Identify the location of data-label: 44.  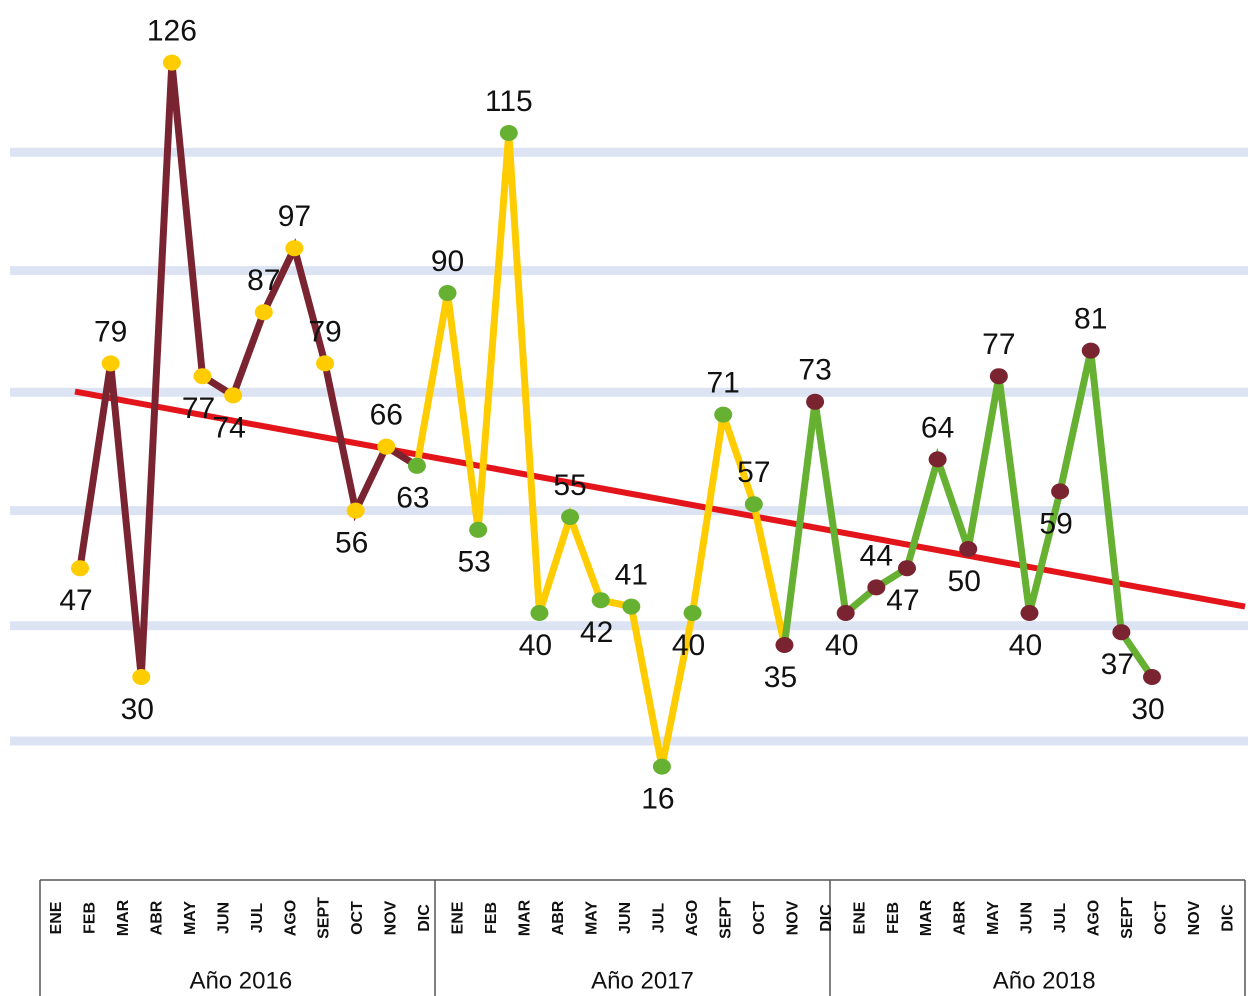
(876, 555).